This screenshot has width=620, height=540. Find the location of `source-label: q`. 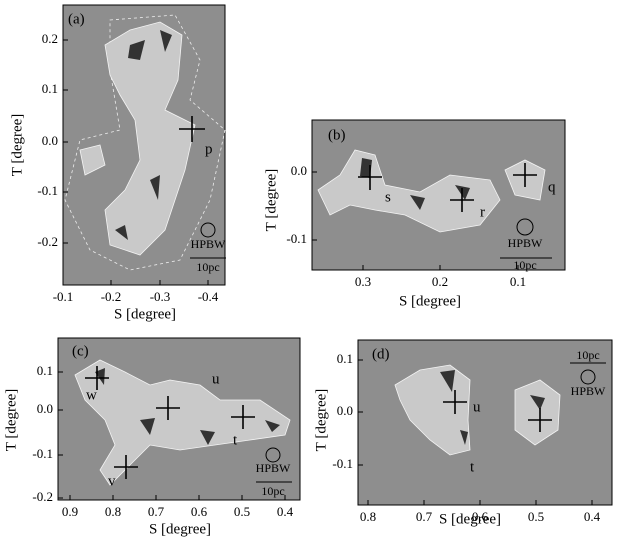

source-label: q is located at coordinates (552, 187).